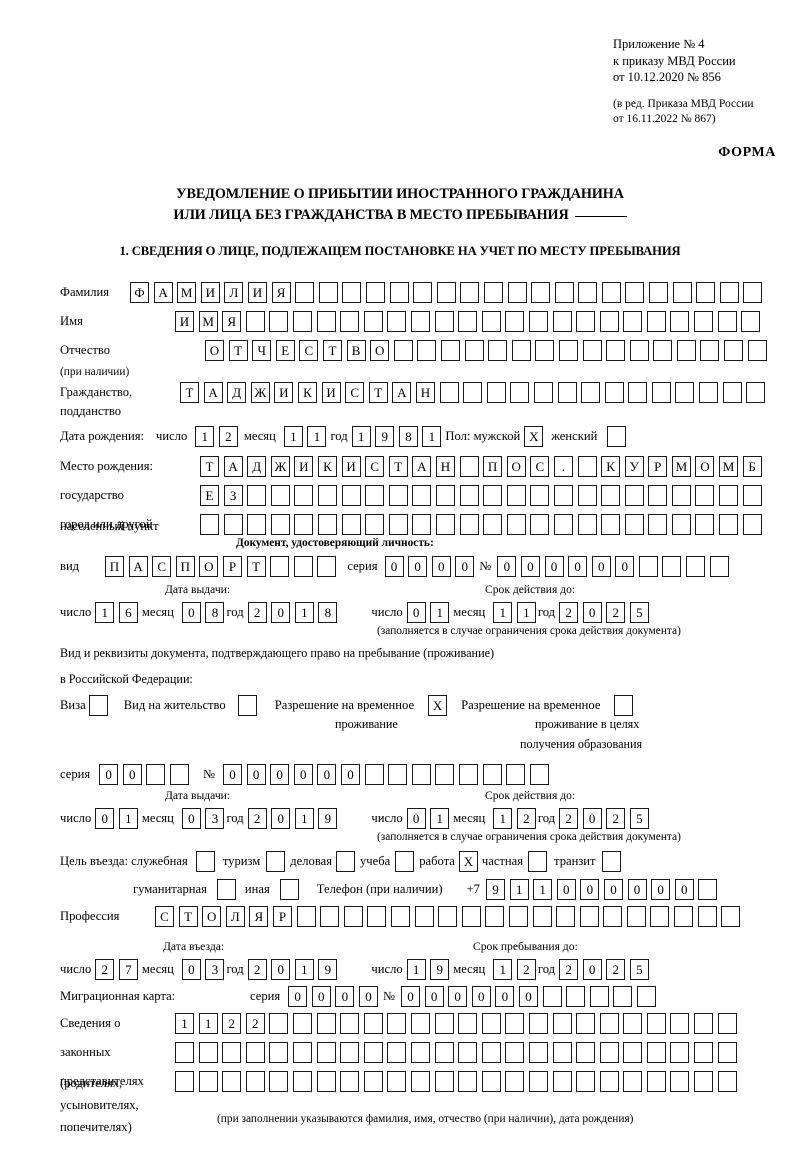  What do you see at coordinates (205, 861) in the screenshot?
I see `purpose-official-checkbox` at bounding box center [205, 861].